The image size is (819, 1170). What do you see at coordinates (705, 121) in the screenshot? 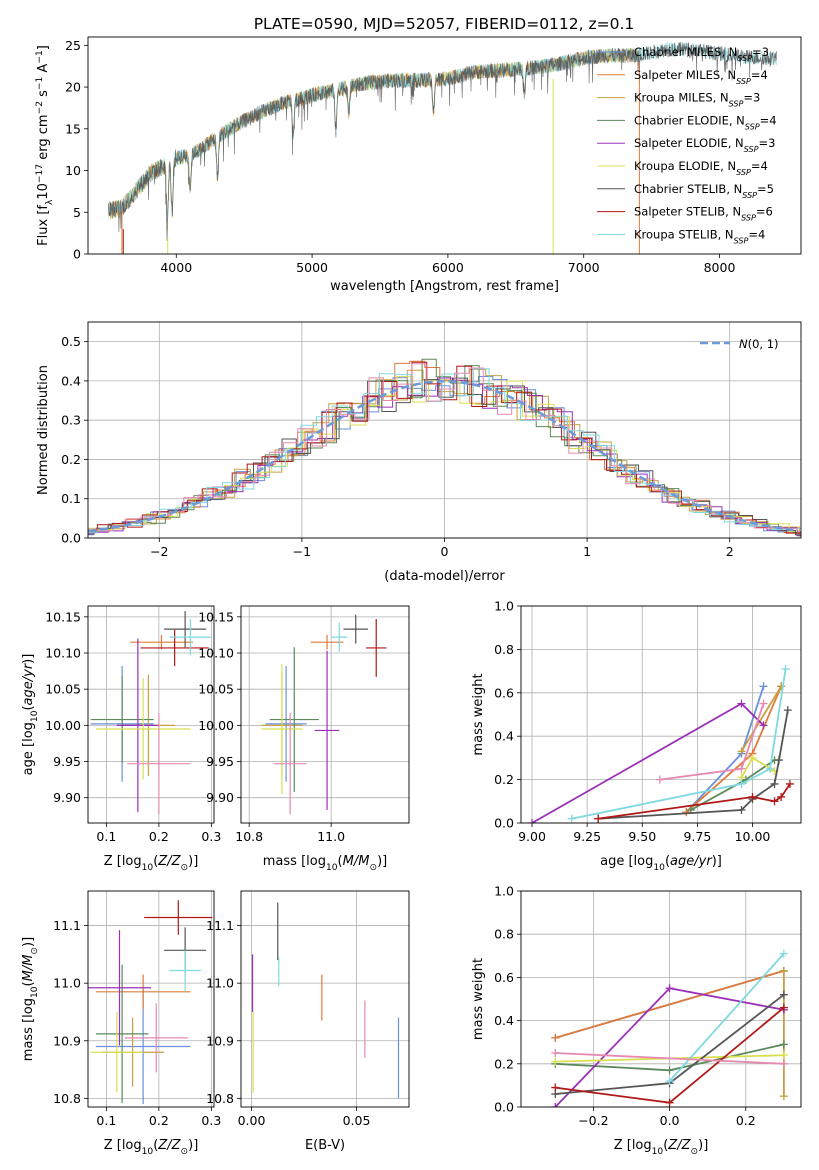
I see `legend-label: Chabrier ELODIE, NSSP=4` at bounding box center [705, 121].